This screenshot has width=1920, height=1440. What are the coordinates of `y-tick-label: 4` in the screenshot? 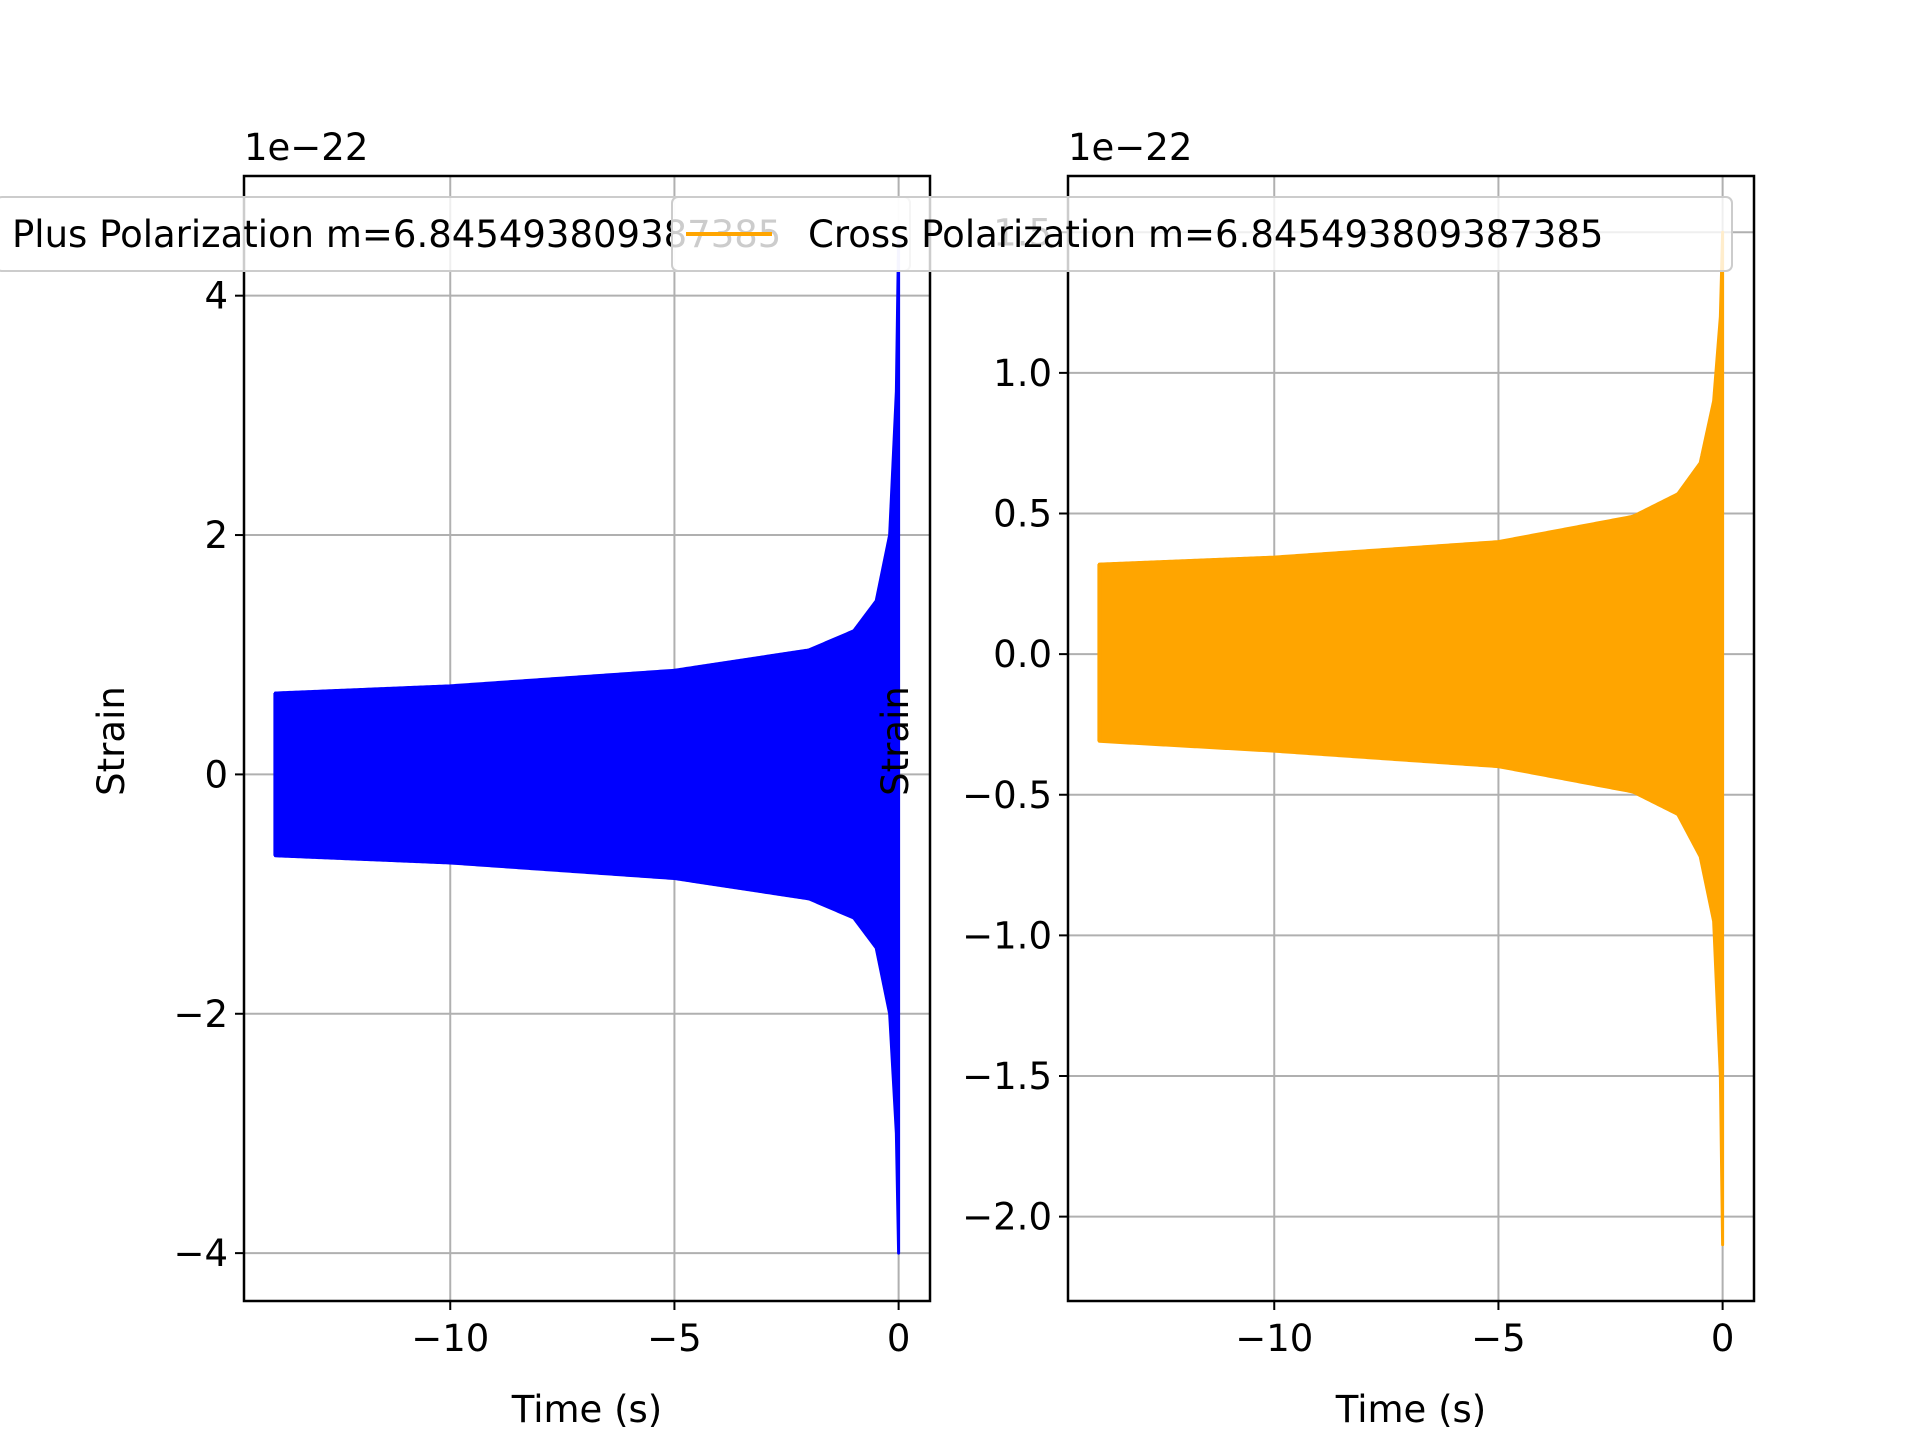 It's located at (216, 296).